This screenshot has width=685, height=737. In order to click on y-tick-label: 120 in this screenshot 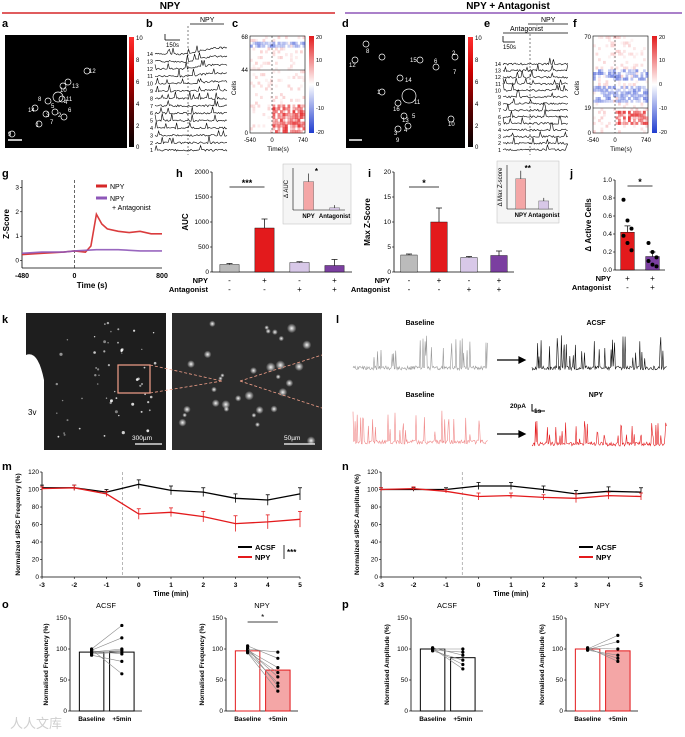, I will do `click(33, 472)`.